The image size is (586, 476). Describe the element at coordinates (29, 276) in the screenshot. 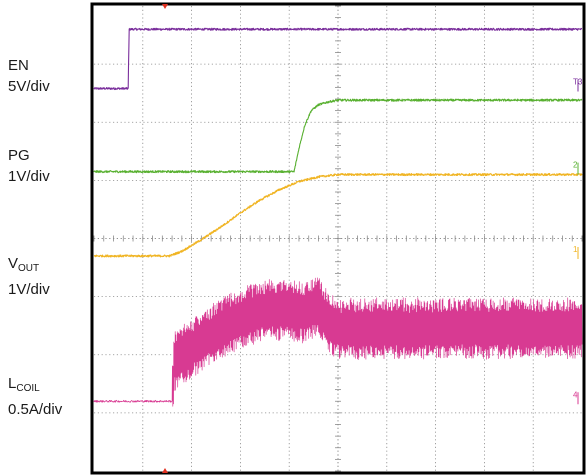

I see `label-vout: VOUT 1V/div` at that location.